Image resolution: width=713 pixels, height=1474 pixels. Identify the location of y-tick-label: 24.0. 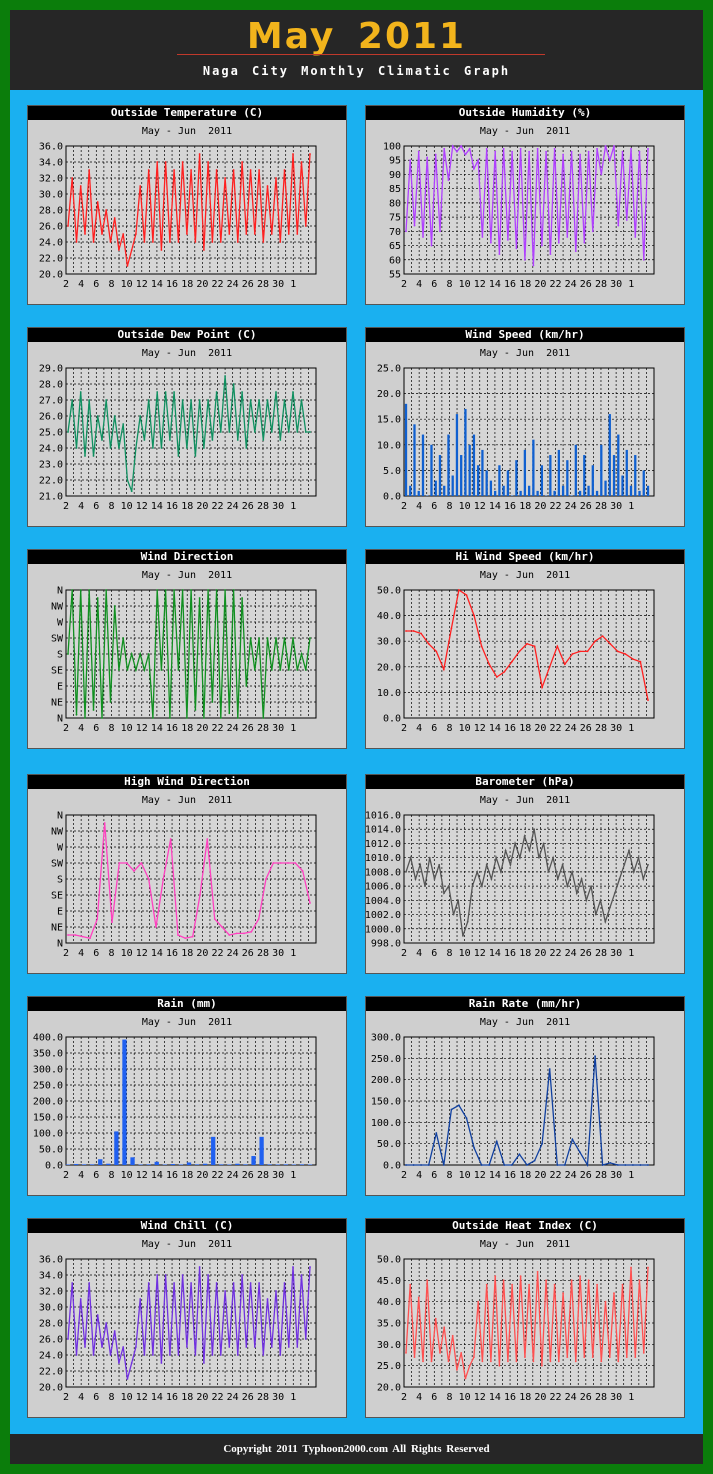
(51, 243).